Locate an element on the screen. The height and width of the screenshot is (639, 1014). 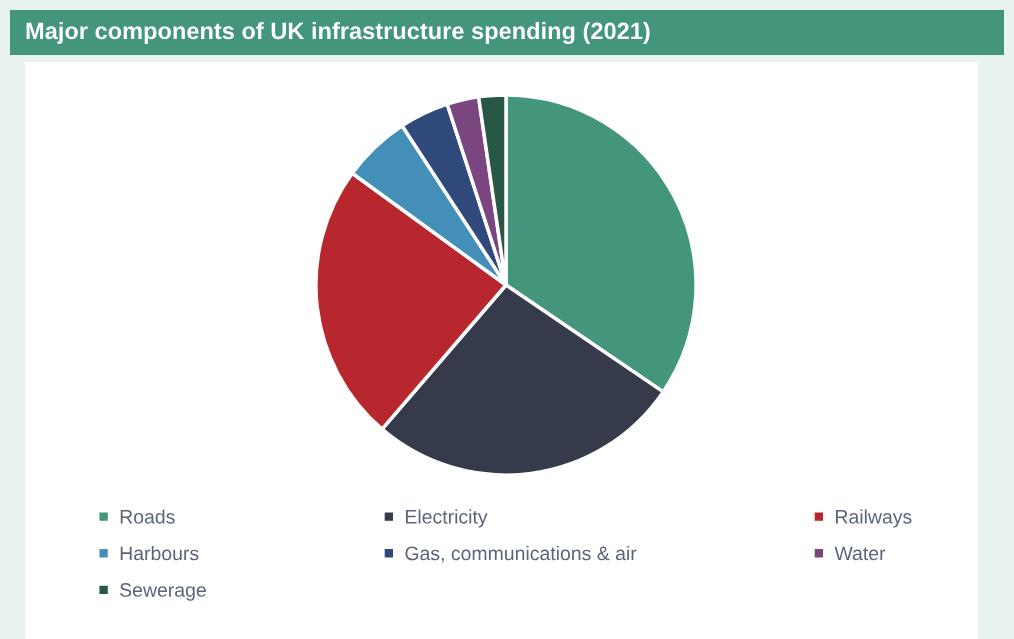
legend-label: Gas, communications & air is located at coordinates (521, 554).